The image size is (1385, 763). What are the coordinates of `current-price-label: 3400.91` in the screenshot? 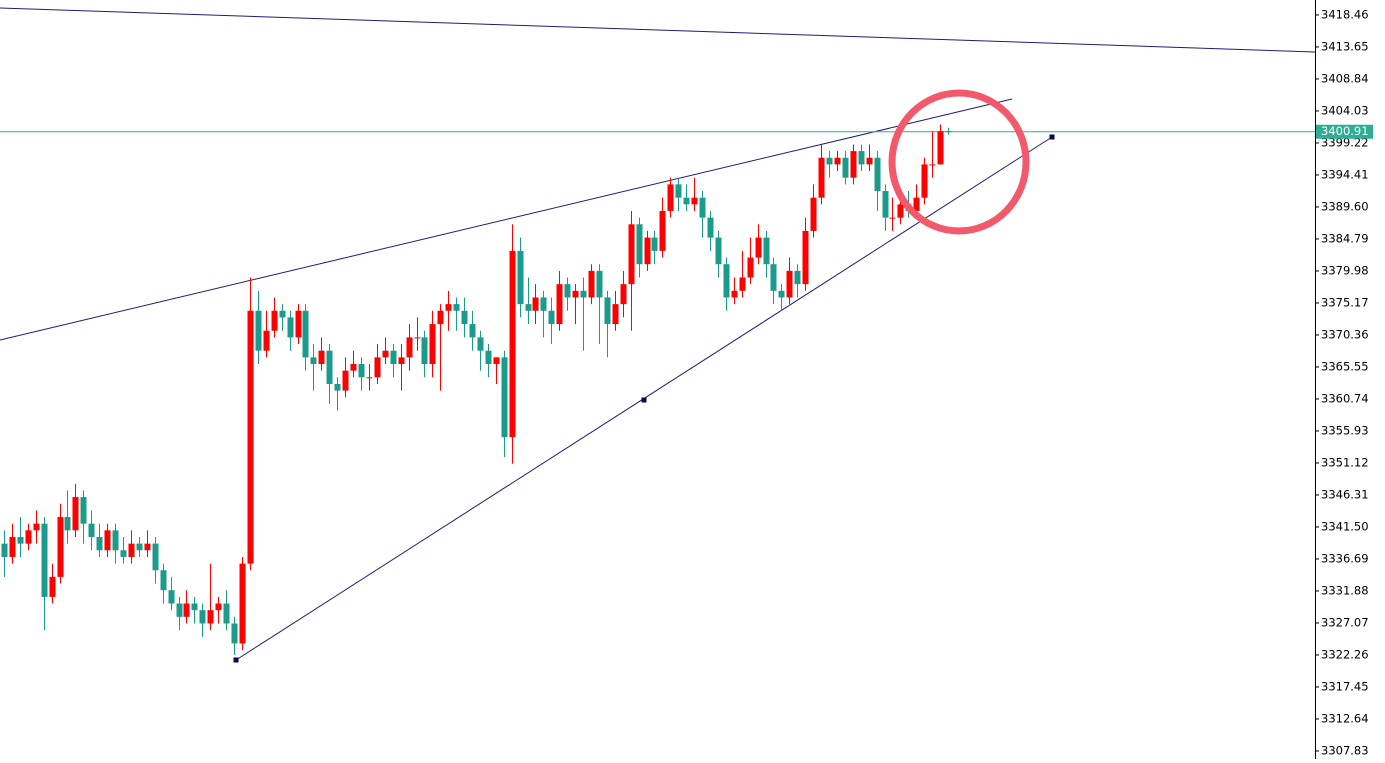 It's located at (1345, 131).